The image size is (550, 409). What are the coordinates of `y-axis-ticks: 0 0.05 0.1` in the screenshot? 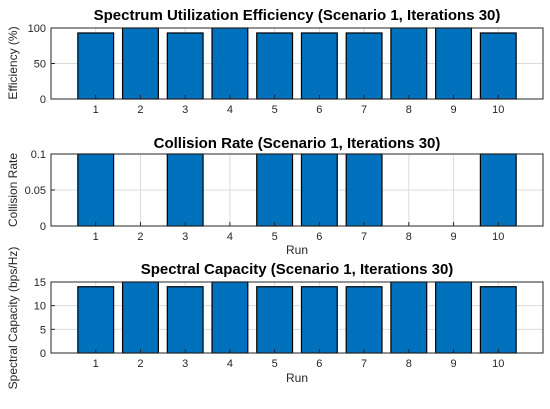 It's located at (40, 191).